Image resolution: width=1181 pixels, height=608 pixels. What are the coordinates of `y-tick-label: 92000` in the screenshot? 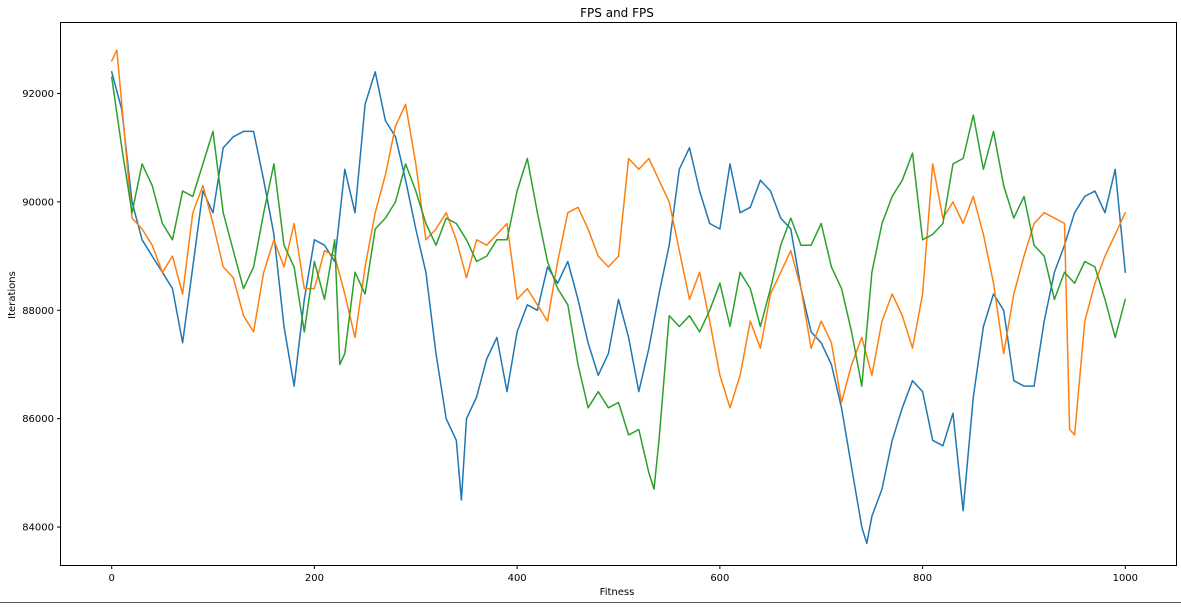 It's located at (38, 94).